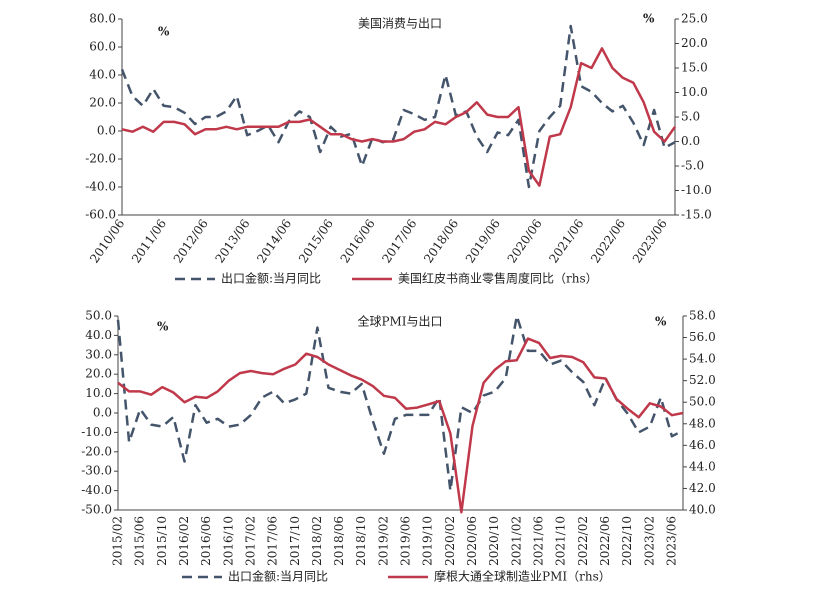  I want to click on x-tick-label: 2019/02, so click(383, 541).